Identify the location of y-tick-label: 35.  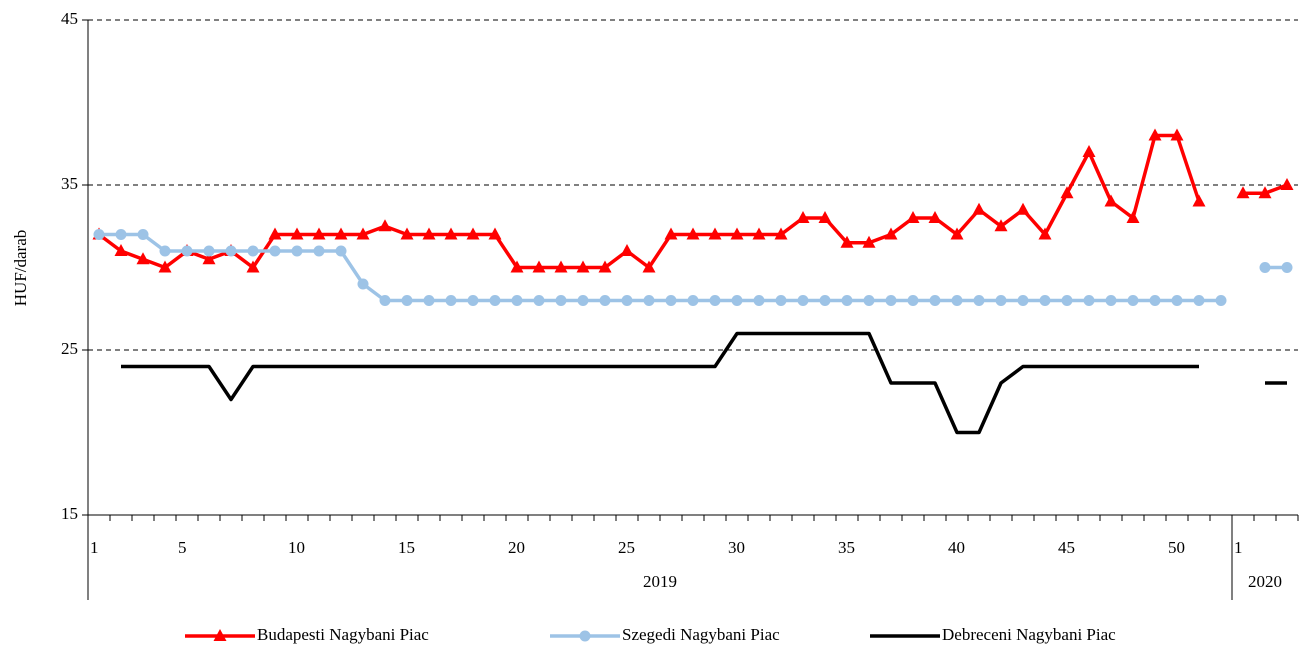
(69, 183).